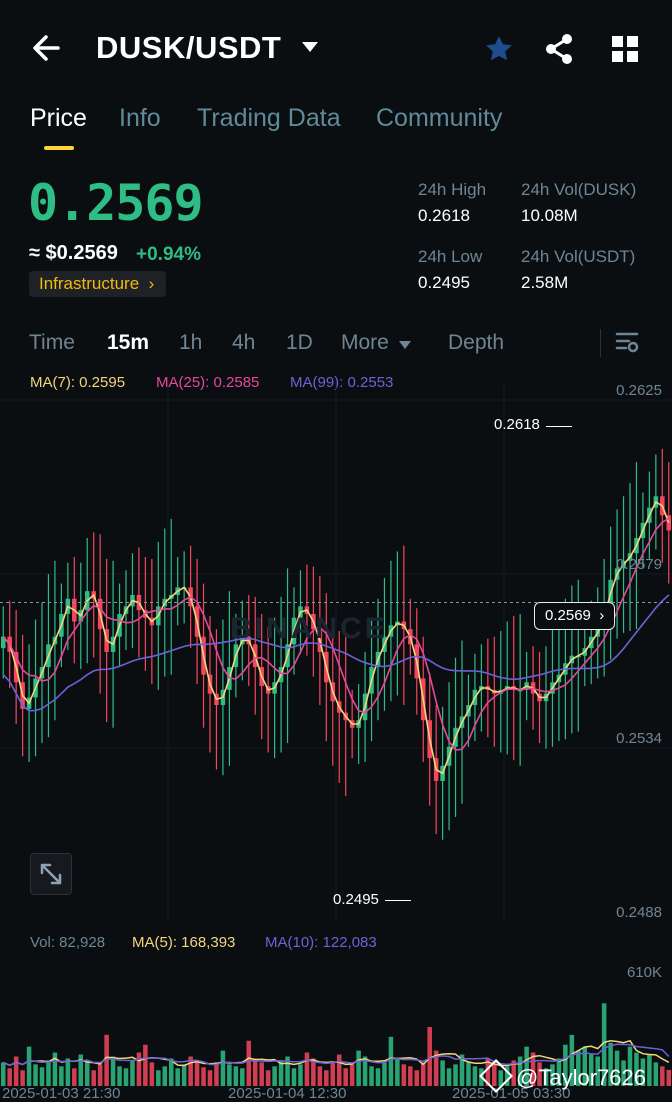  I want to click on volume-chart, so click(336, 1022).